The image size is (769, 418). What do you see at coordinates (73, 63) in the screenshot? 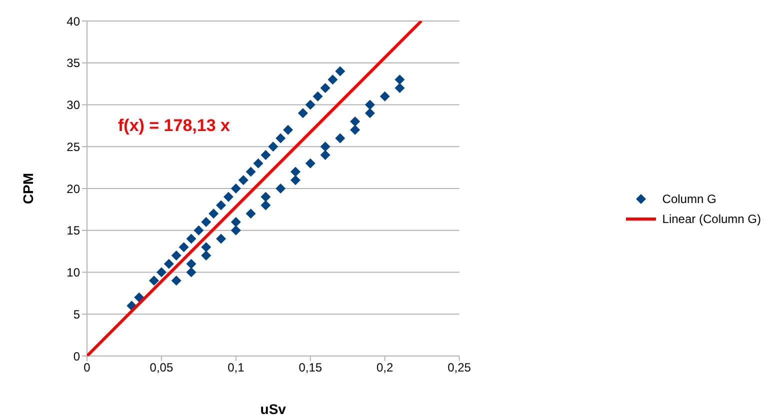
I see `y-tick-label: 35` at bounding box center [73, 63].